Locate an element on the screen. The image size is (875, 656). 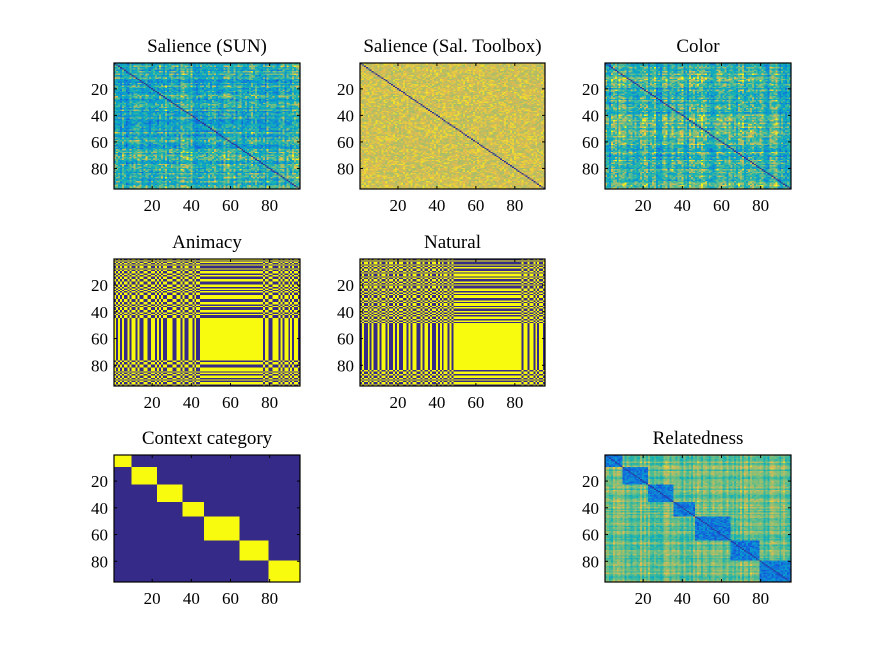
heatmap-cells is located at coordinates (207, 126).